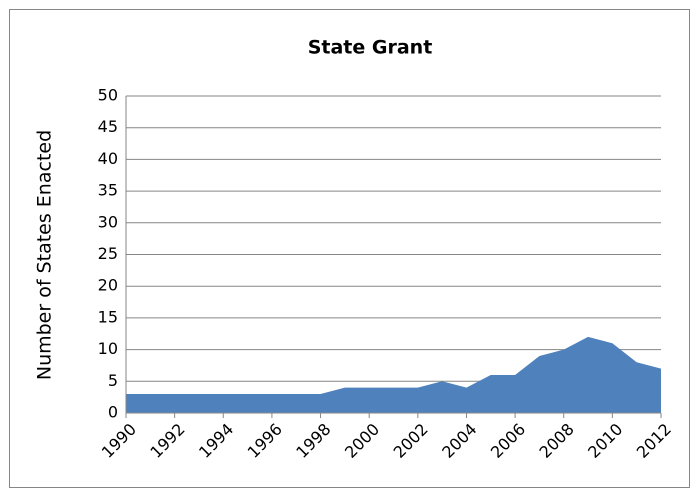  I want to click on chart-title: State Grant, so click(370, 48).